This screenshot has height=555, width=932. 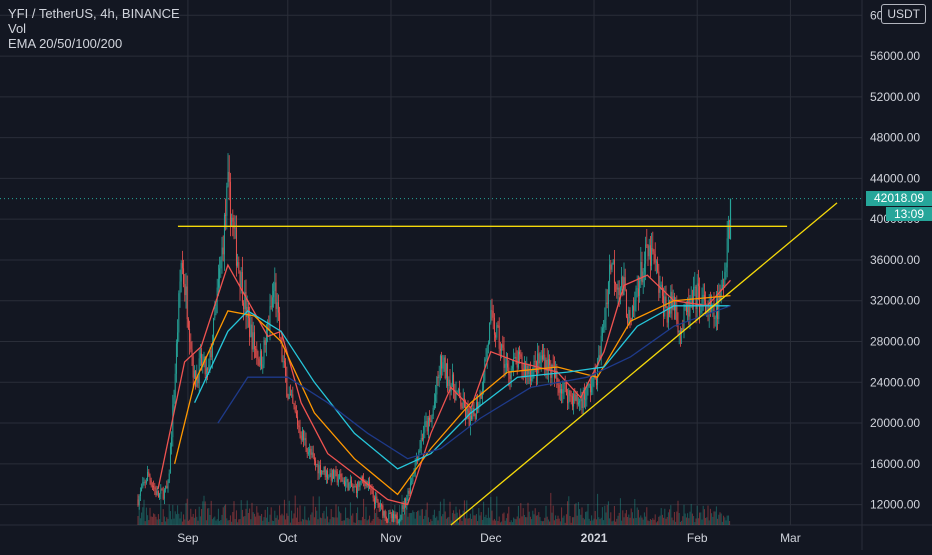 What do you see at coordinates (94, 13) in the screenshot?
I see `symbol-title: YFI / TetherUS, 4h, BINANCE` at bounding box center [94, 13].